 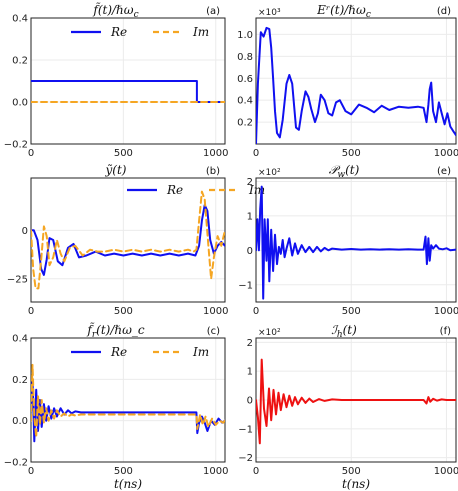 I want to click on y-tick-label: −2, so click(x=245, y=458).